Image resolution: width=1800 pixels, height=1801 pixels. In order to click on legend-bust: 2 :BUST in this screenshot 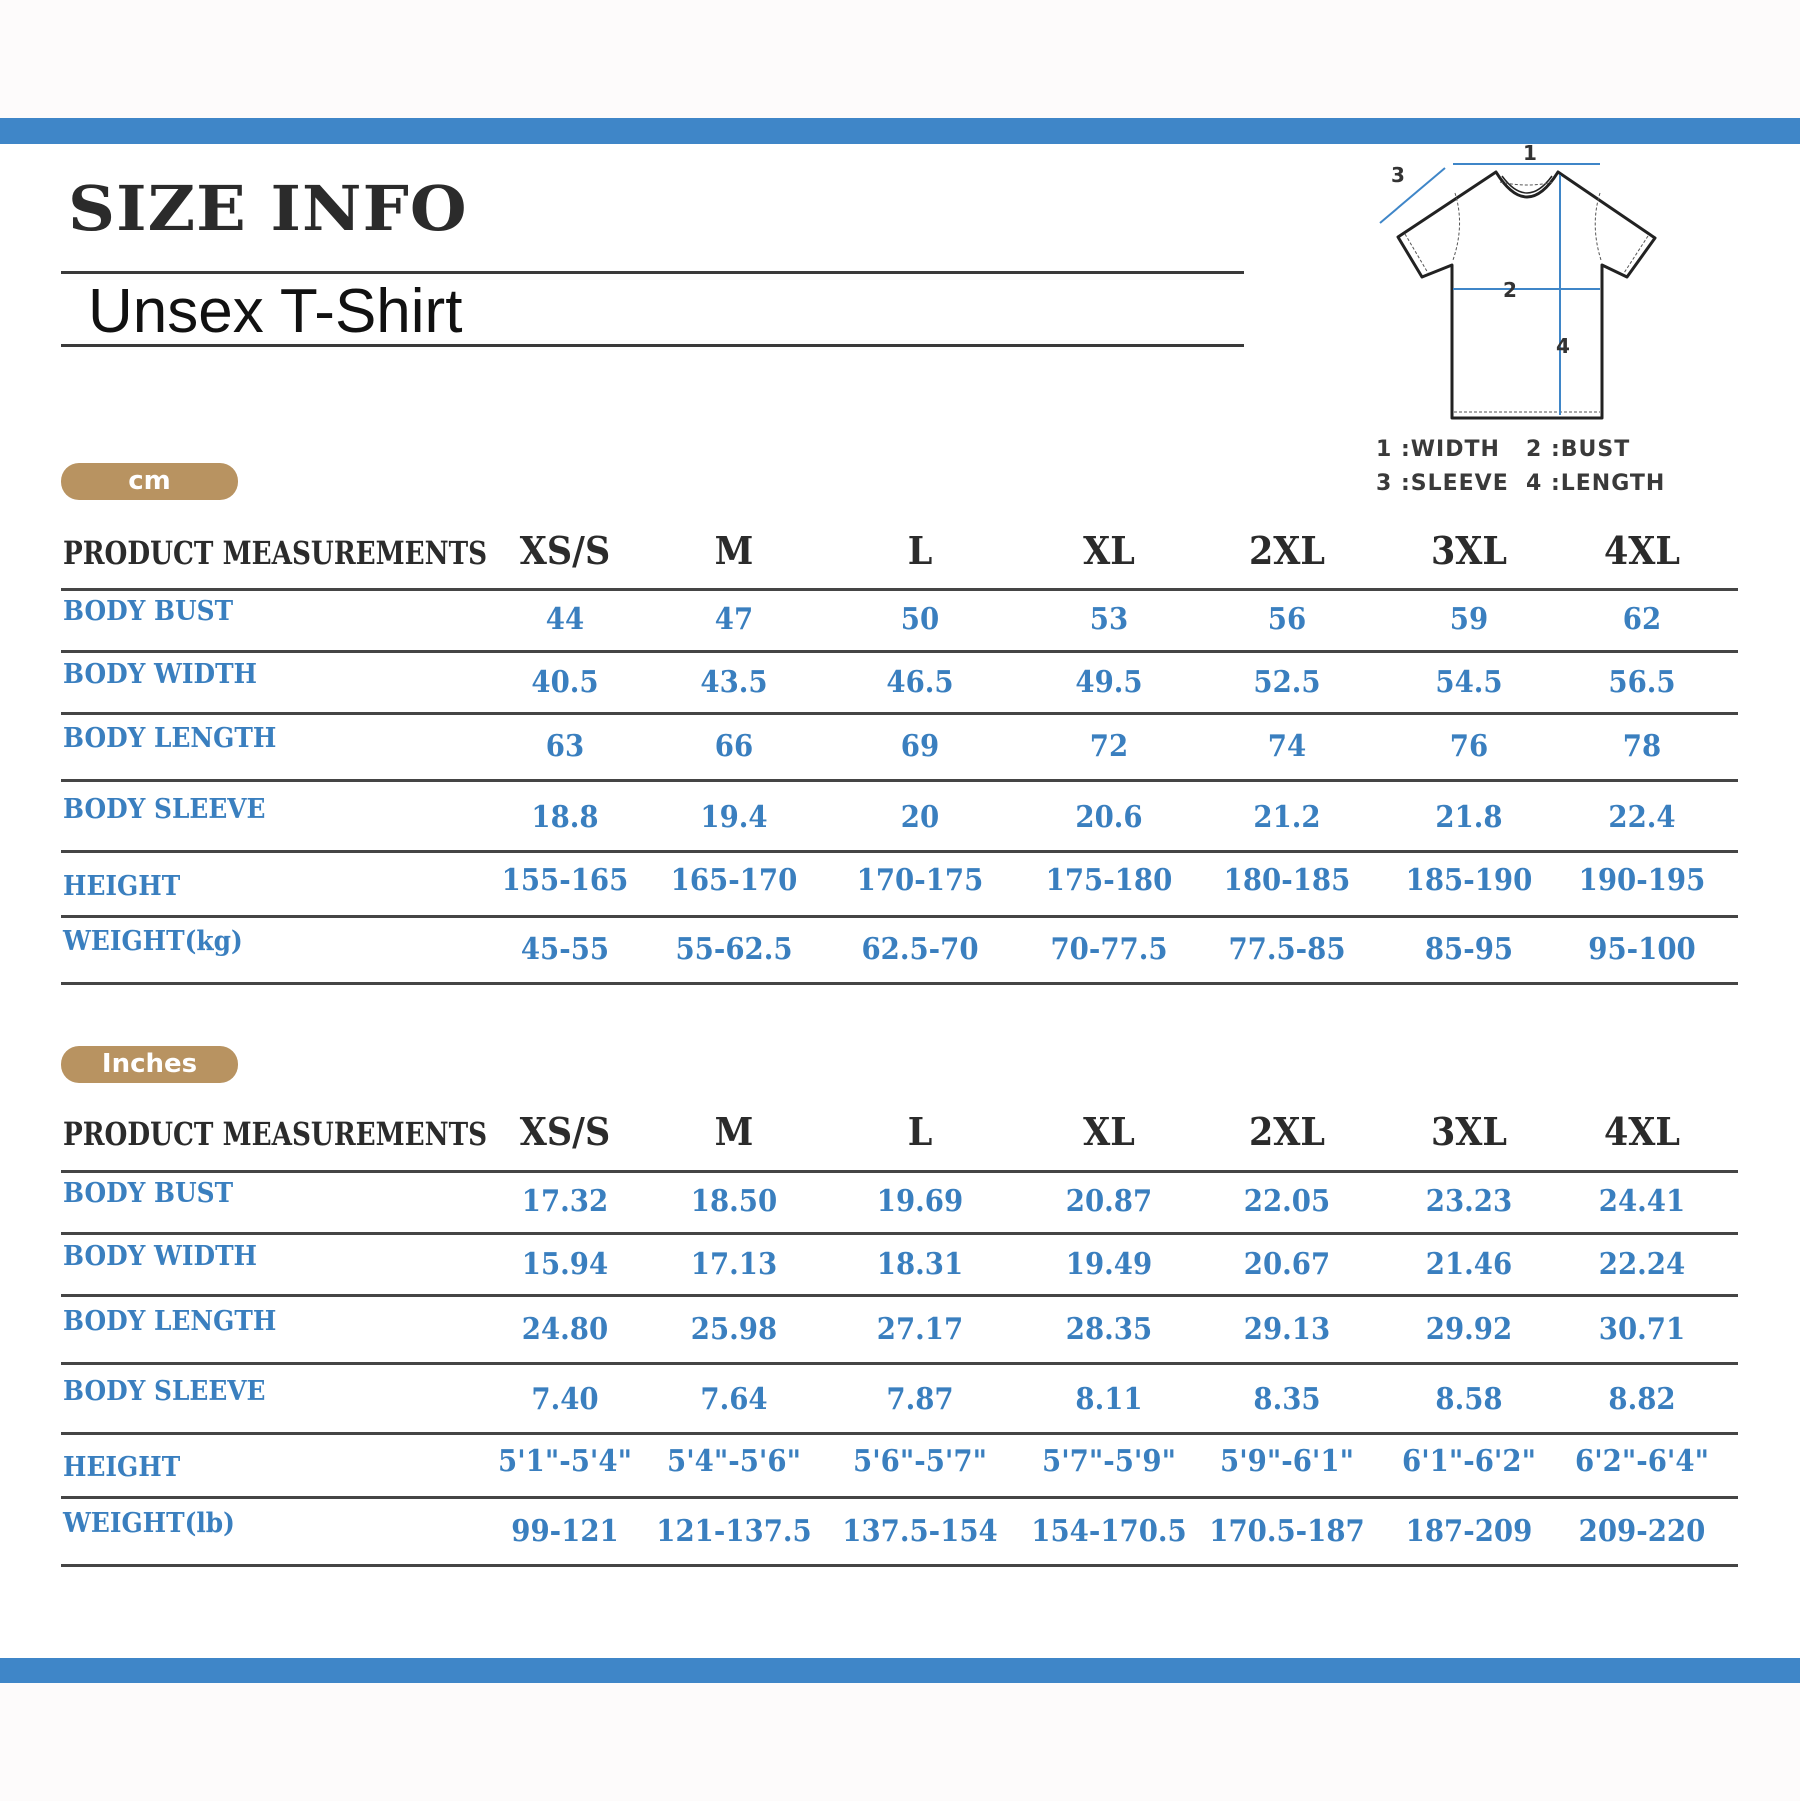, I will do `click(1578, 449)`.